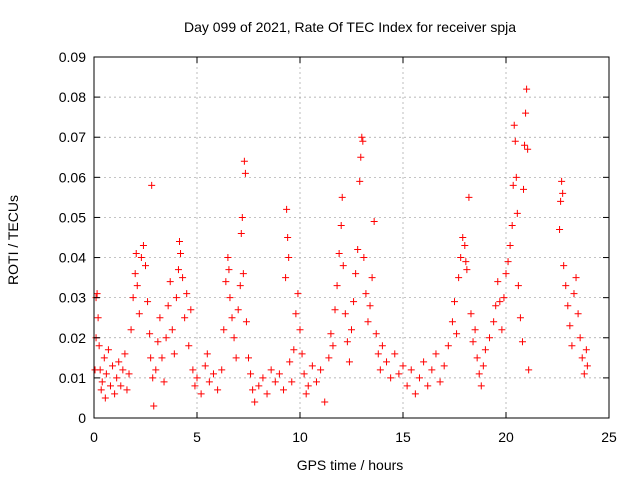 This screenshot has width=640, height=480. What do you see at coordinates (197, 437) in the screenshot?
I see `x-tick-label: 5` at bounding box center [197, 437].